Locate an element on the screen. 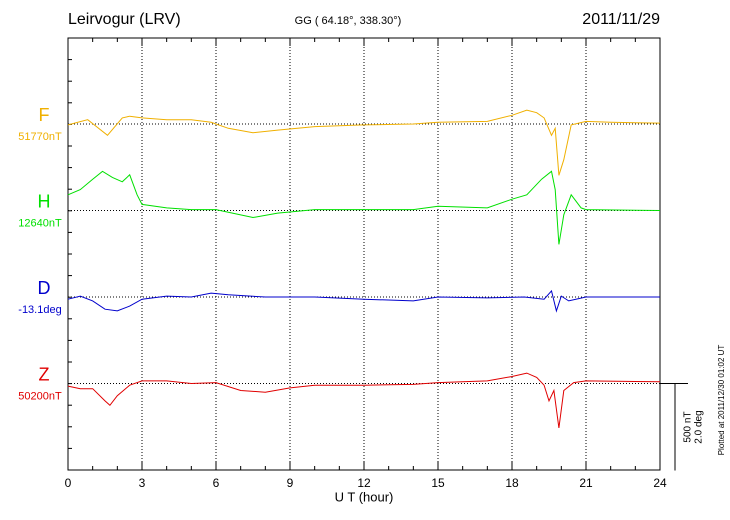 The image size is (730, 520). baseline-label: 12640nT is located at coordinates (40, 223).